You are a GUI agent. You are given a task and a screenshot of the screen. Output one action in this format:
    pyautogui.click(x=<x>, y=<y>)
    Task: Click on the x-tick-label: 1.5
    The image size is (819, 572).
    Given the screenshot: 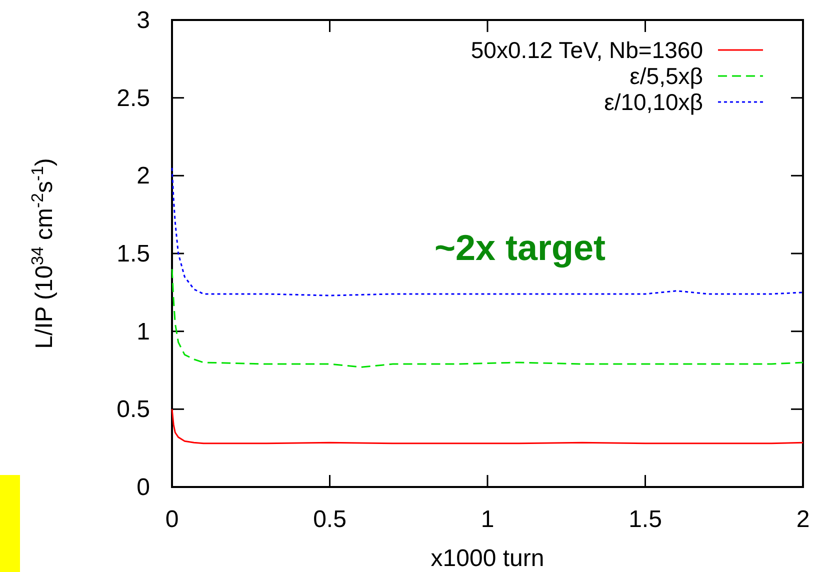 What is the action you would take?
    pyautogui.click(x=645, y=519)
    